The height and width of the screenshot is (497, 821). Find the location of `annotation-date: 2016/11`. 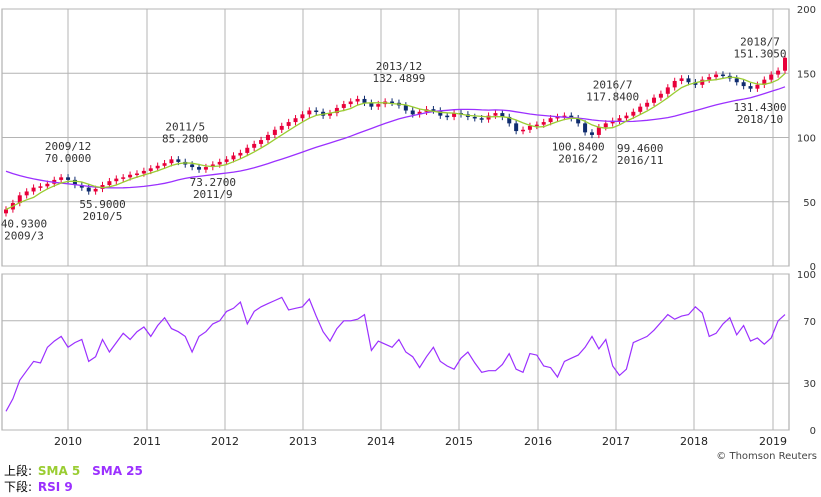

annotation-date: 2016/11 is located at coordinates (640, 160).